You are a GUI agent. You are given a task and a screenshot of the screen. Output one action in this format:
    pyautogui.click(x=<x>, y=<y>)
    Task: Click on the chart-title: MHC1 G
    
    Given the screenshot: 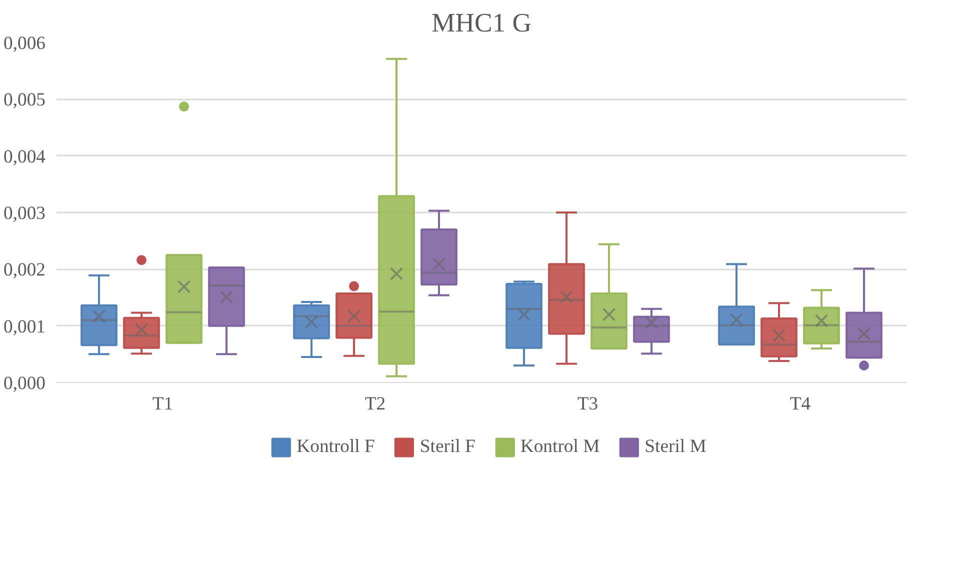 What is the action you would take?
    pyautogui.click(x=482, y=23)
    